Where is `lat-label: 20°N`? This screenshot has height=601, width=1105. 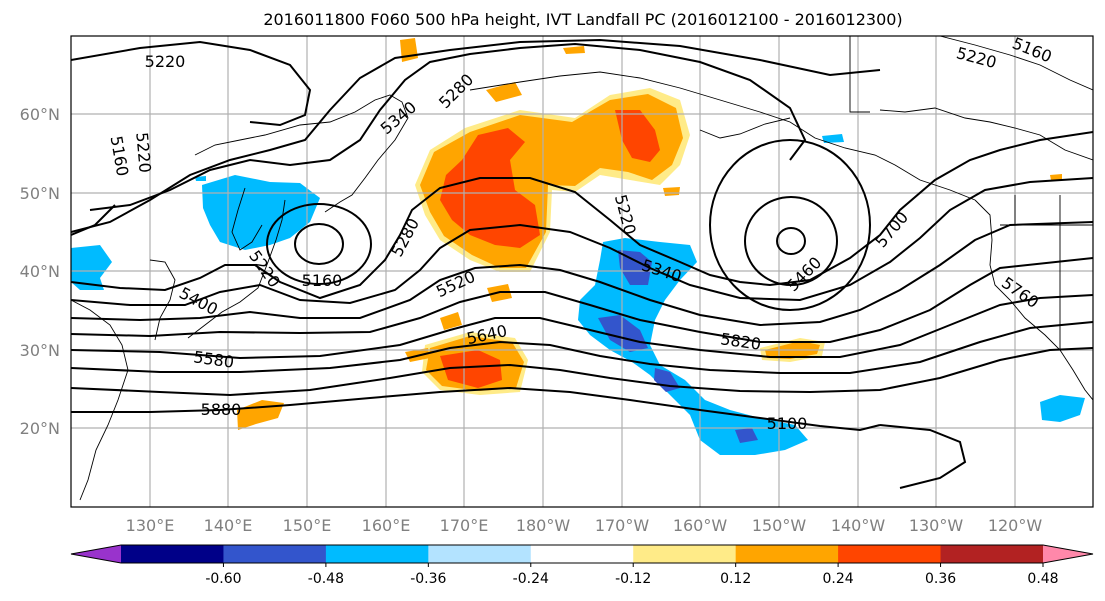
lat-label: 20°N is located at coordinates (40, 428).